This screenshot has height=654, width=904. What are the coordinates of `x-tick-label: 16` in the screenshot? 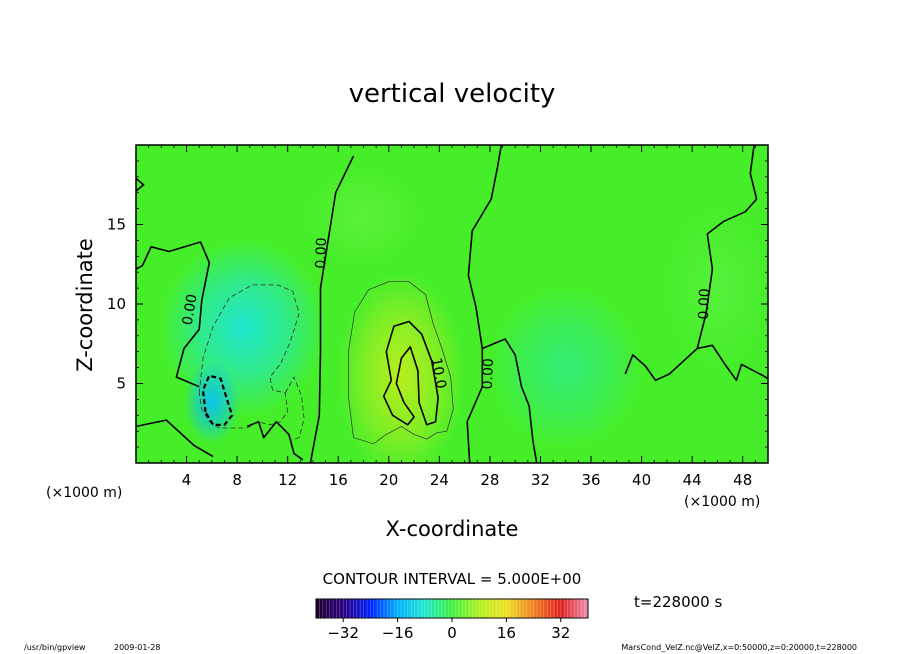 It's located at (338, 480).